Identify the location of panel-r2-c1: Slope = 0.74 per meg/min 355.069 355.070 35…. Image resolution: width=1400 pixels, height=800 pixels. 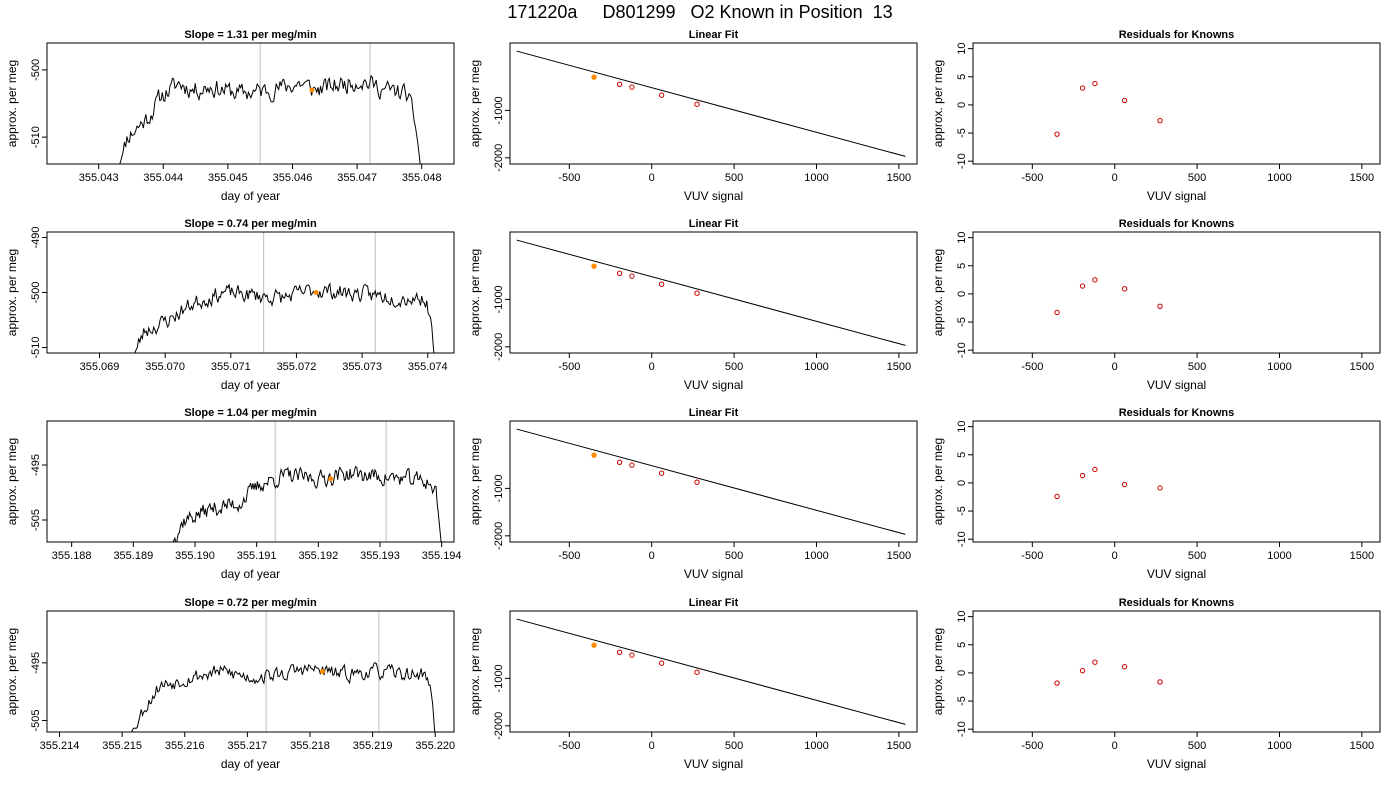
(230, 305).